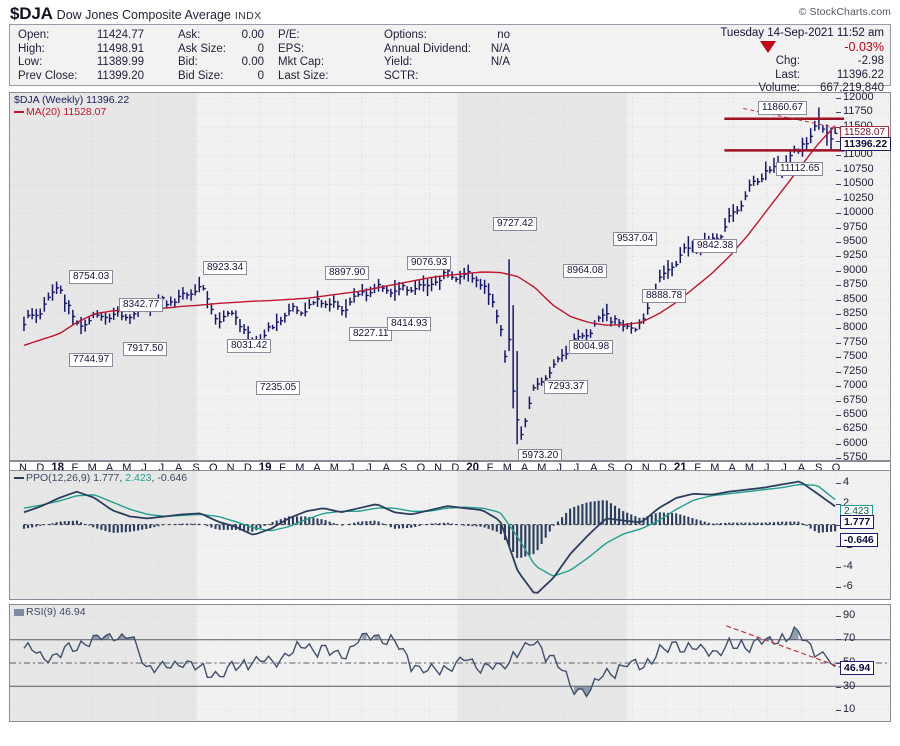 The height and width of the screenshot is (746, 900). What do you see at coordinates (500, 62) in the screenshot?
I see `quote-value: N/A` at bounding box center [500, 62].